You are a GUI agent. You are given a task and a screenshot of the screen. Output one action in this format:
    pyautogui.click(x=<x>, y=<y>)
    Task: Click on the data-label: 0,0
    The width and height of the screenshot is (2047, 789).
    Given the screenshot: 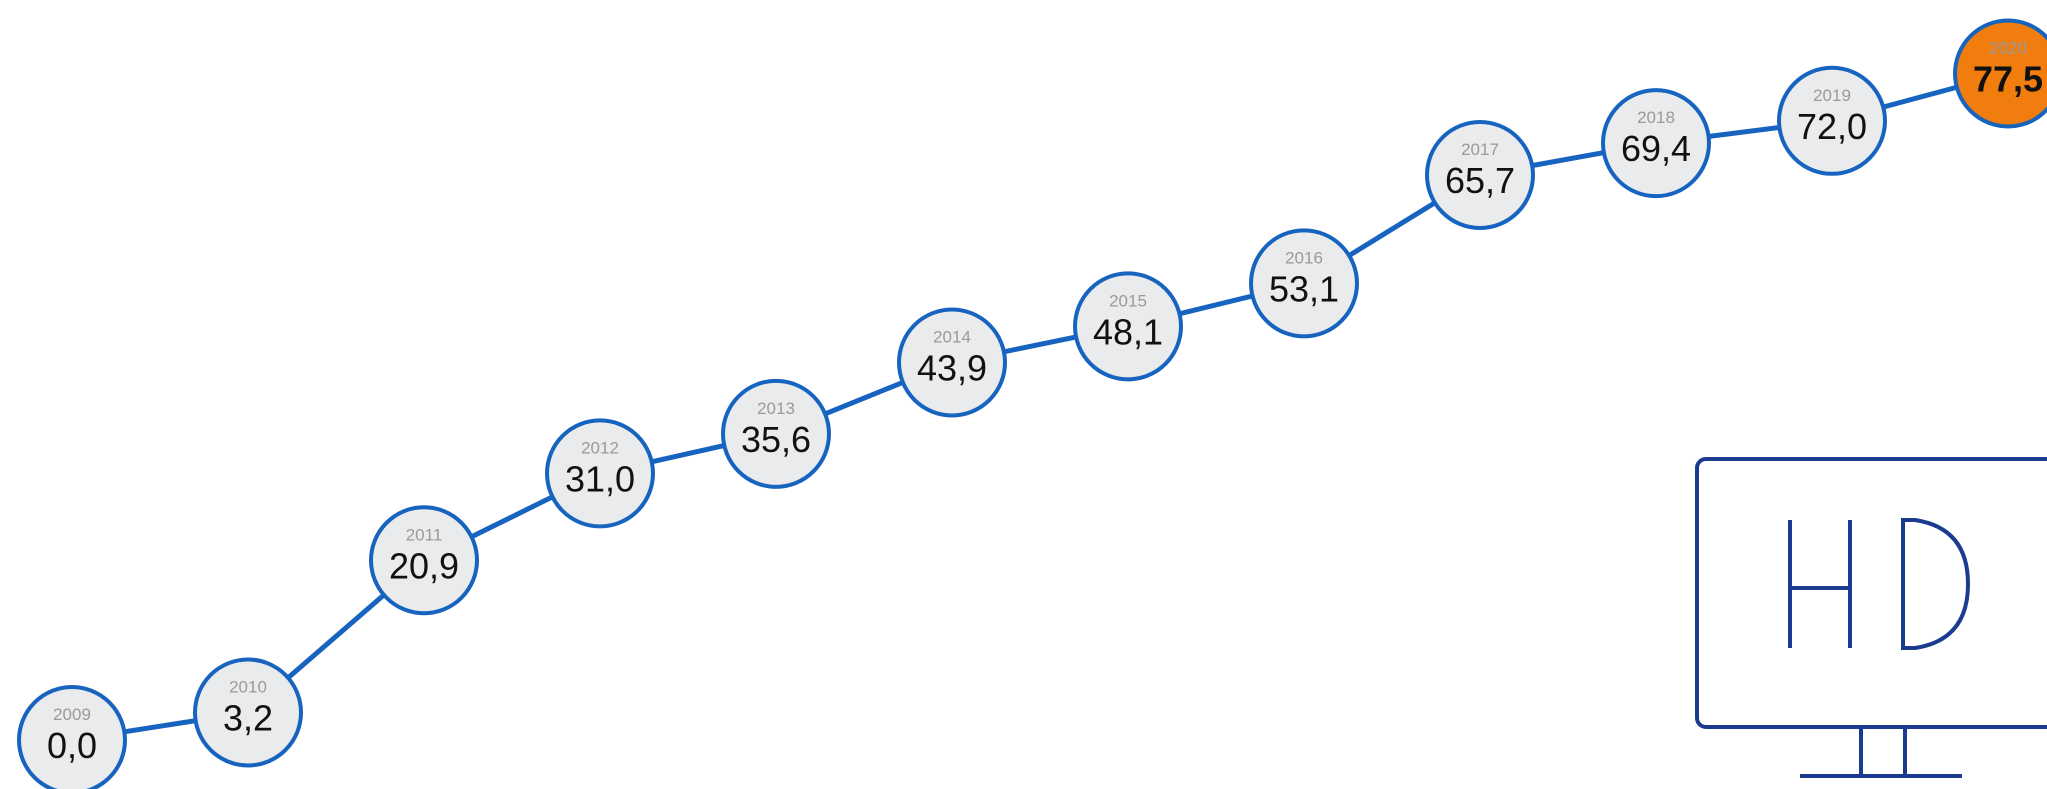 What is the action you would take?
    pyautogui.click(x=72, y=745)
    